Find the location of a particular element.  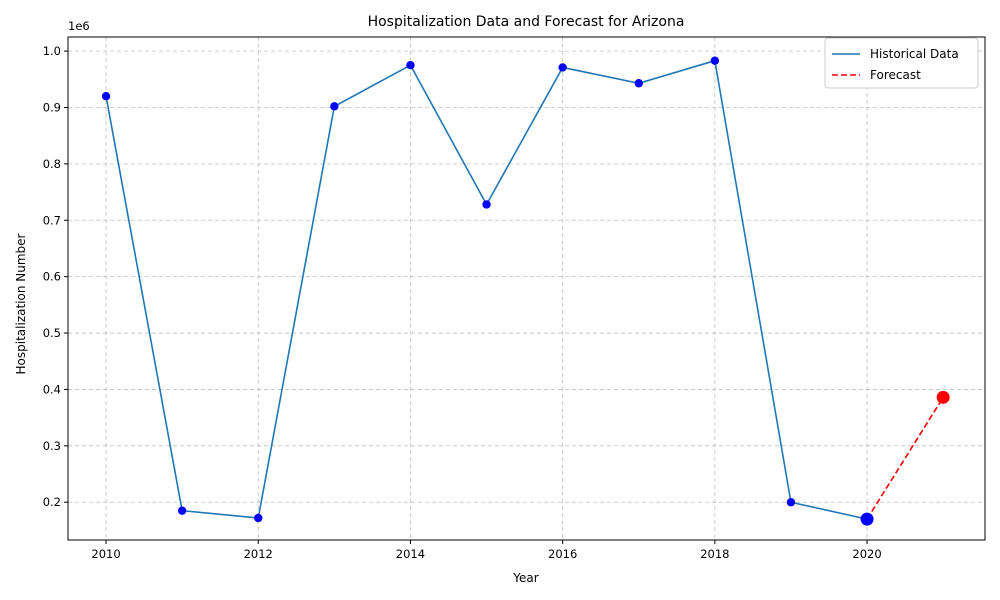

legend-label-historical: Historical Data is located at coordinates (914, 54).